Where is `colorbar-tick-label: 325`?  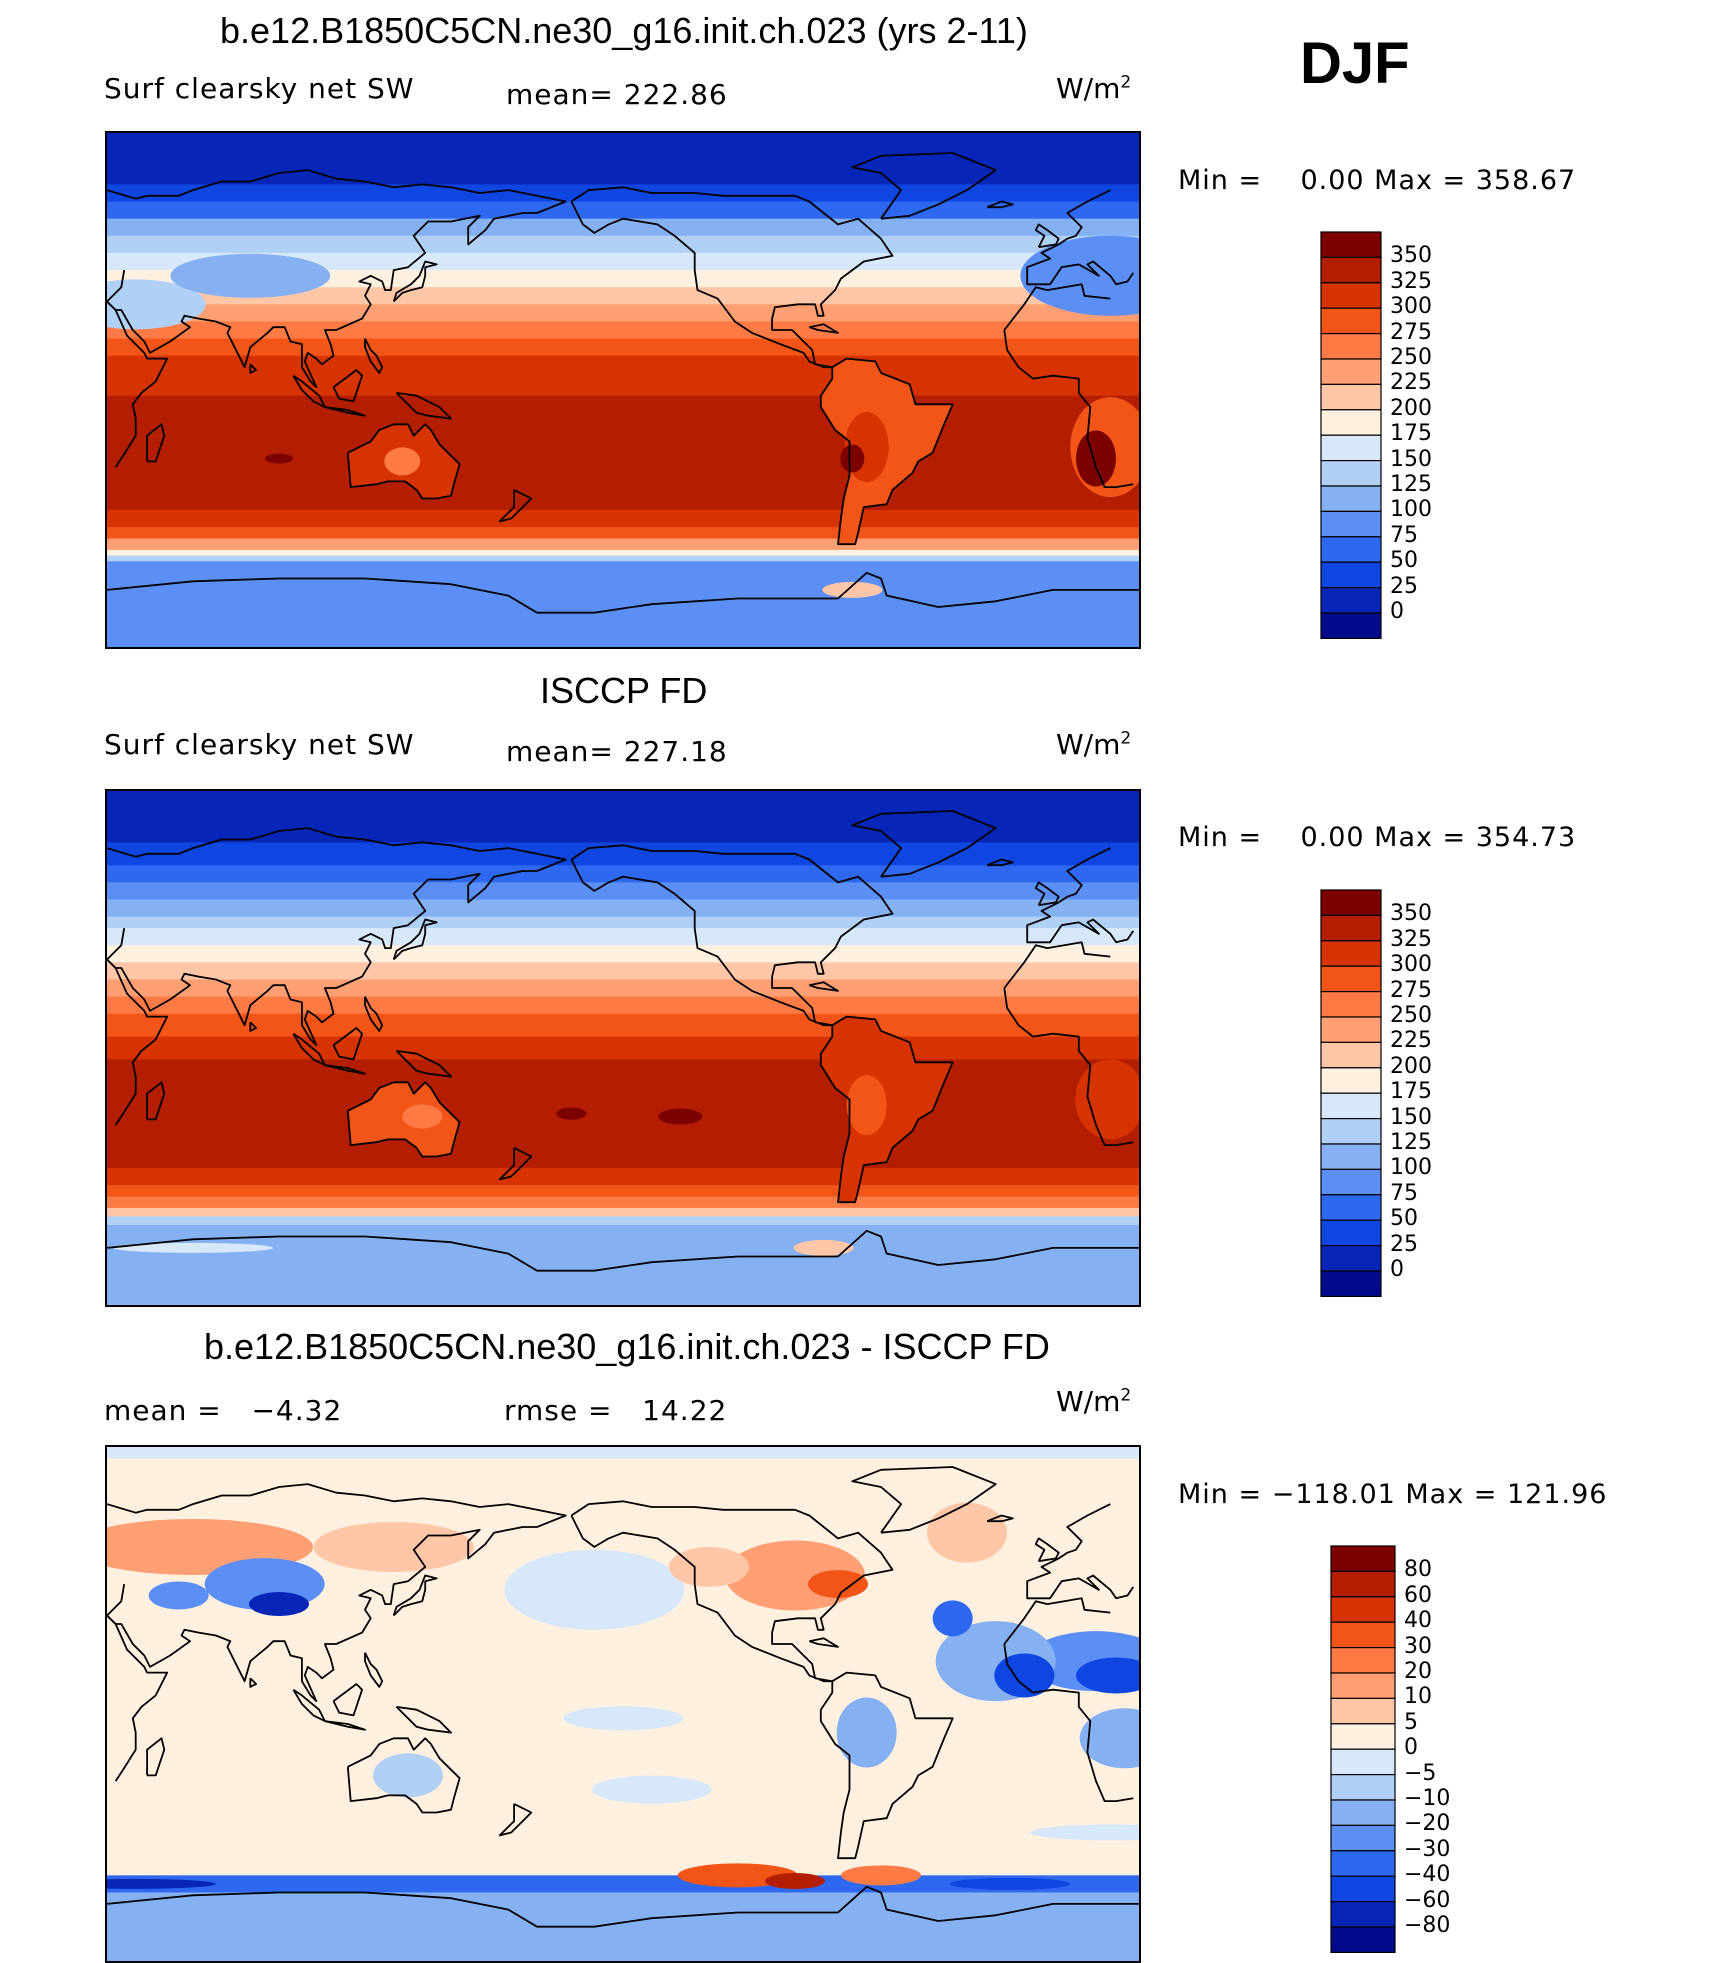
colorbar-tick-label: 325 is located at coordinates (1411, 281).